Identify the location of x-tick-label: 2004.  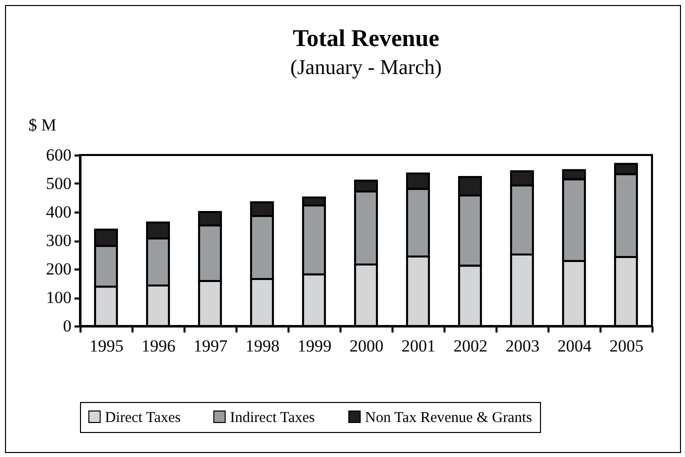
(575, 346).